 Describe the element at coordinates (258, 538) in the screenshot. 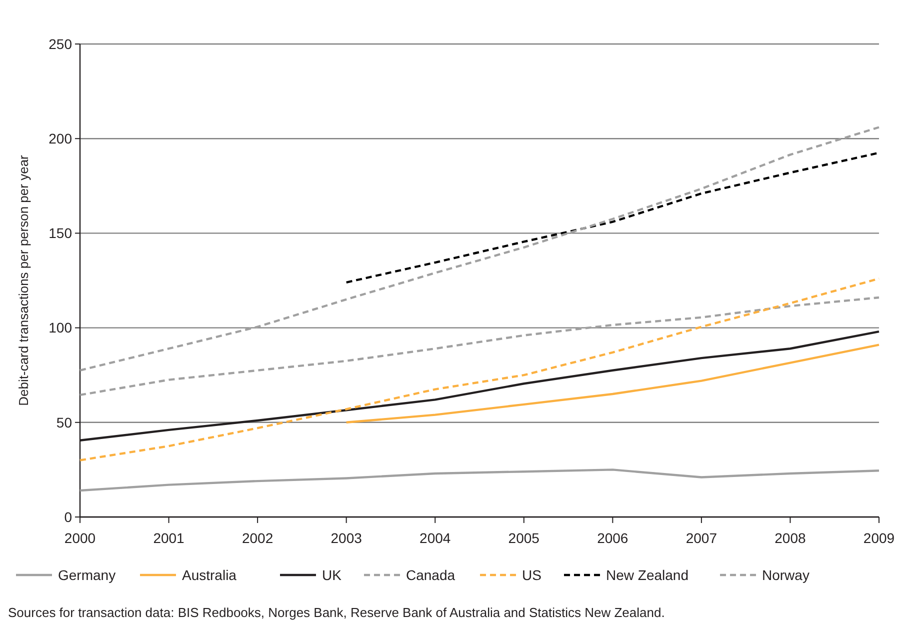

I see `x-tick-label: 2002` at that location.